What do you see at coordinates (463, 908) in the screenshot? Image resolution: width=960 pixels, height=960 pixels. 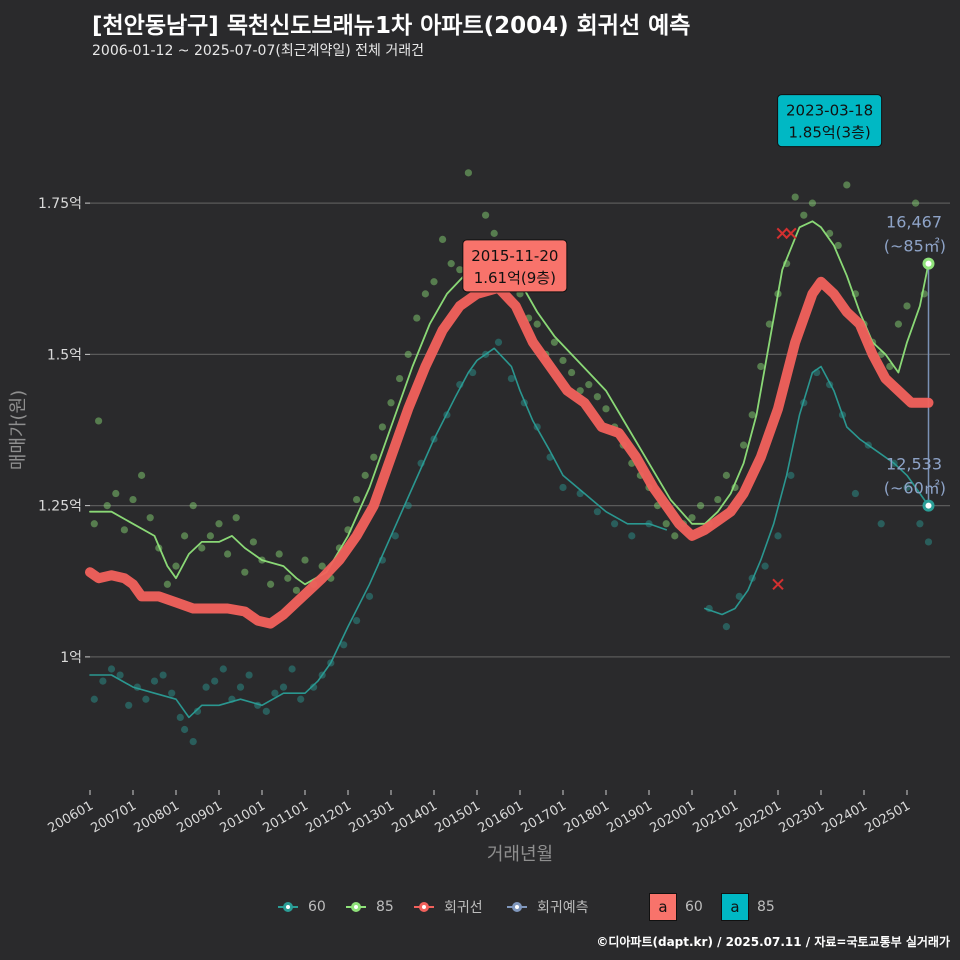 I see `legend-label: 회귀선` at bounding box center [463, 908].